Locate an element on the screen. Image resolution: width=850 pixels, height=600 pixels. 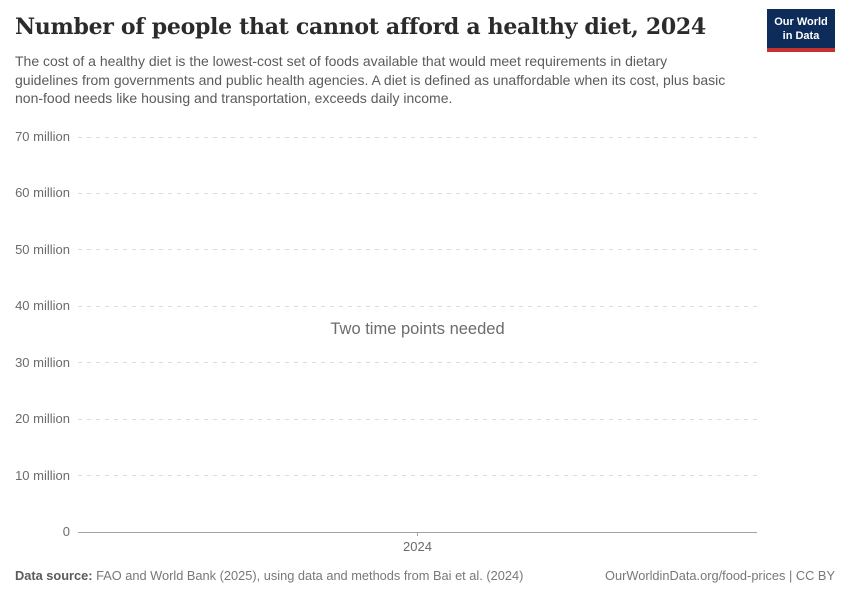
x-axis-tick-label: 2024 is located at coordinates (417, 546).